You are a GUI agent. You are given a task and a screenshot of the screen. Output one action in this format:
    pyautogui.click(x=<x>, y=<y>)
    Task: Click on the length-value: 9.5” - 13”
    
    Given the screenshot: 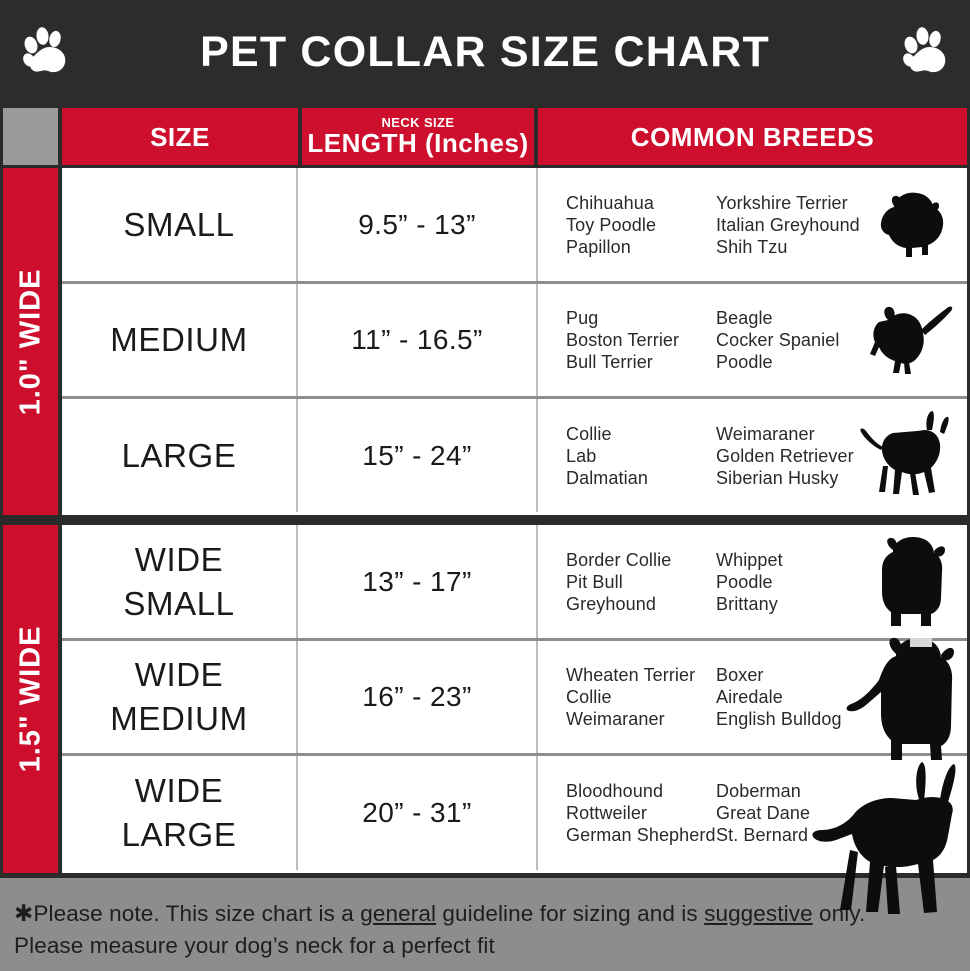 What is the action you would take?
    pyautogui.click(x=417, y=224)
    